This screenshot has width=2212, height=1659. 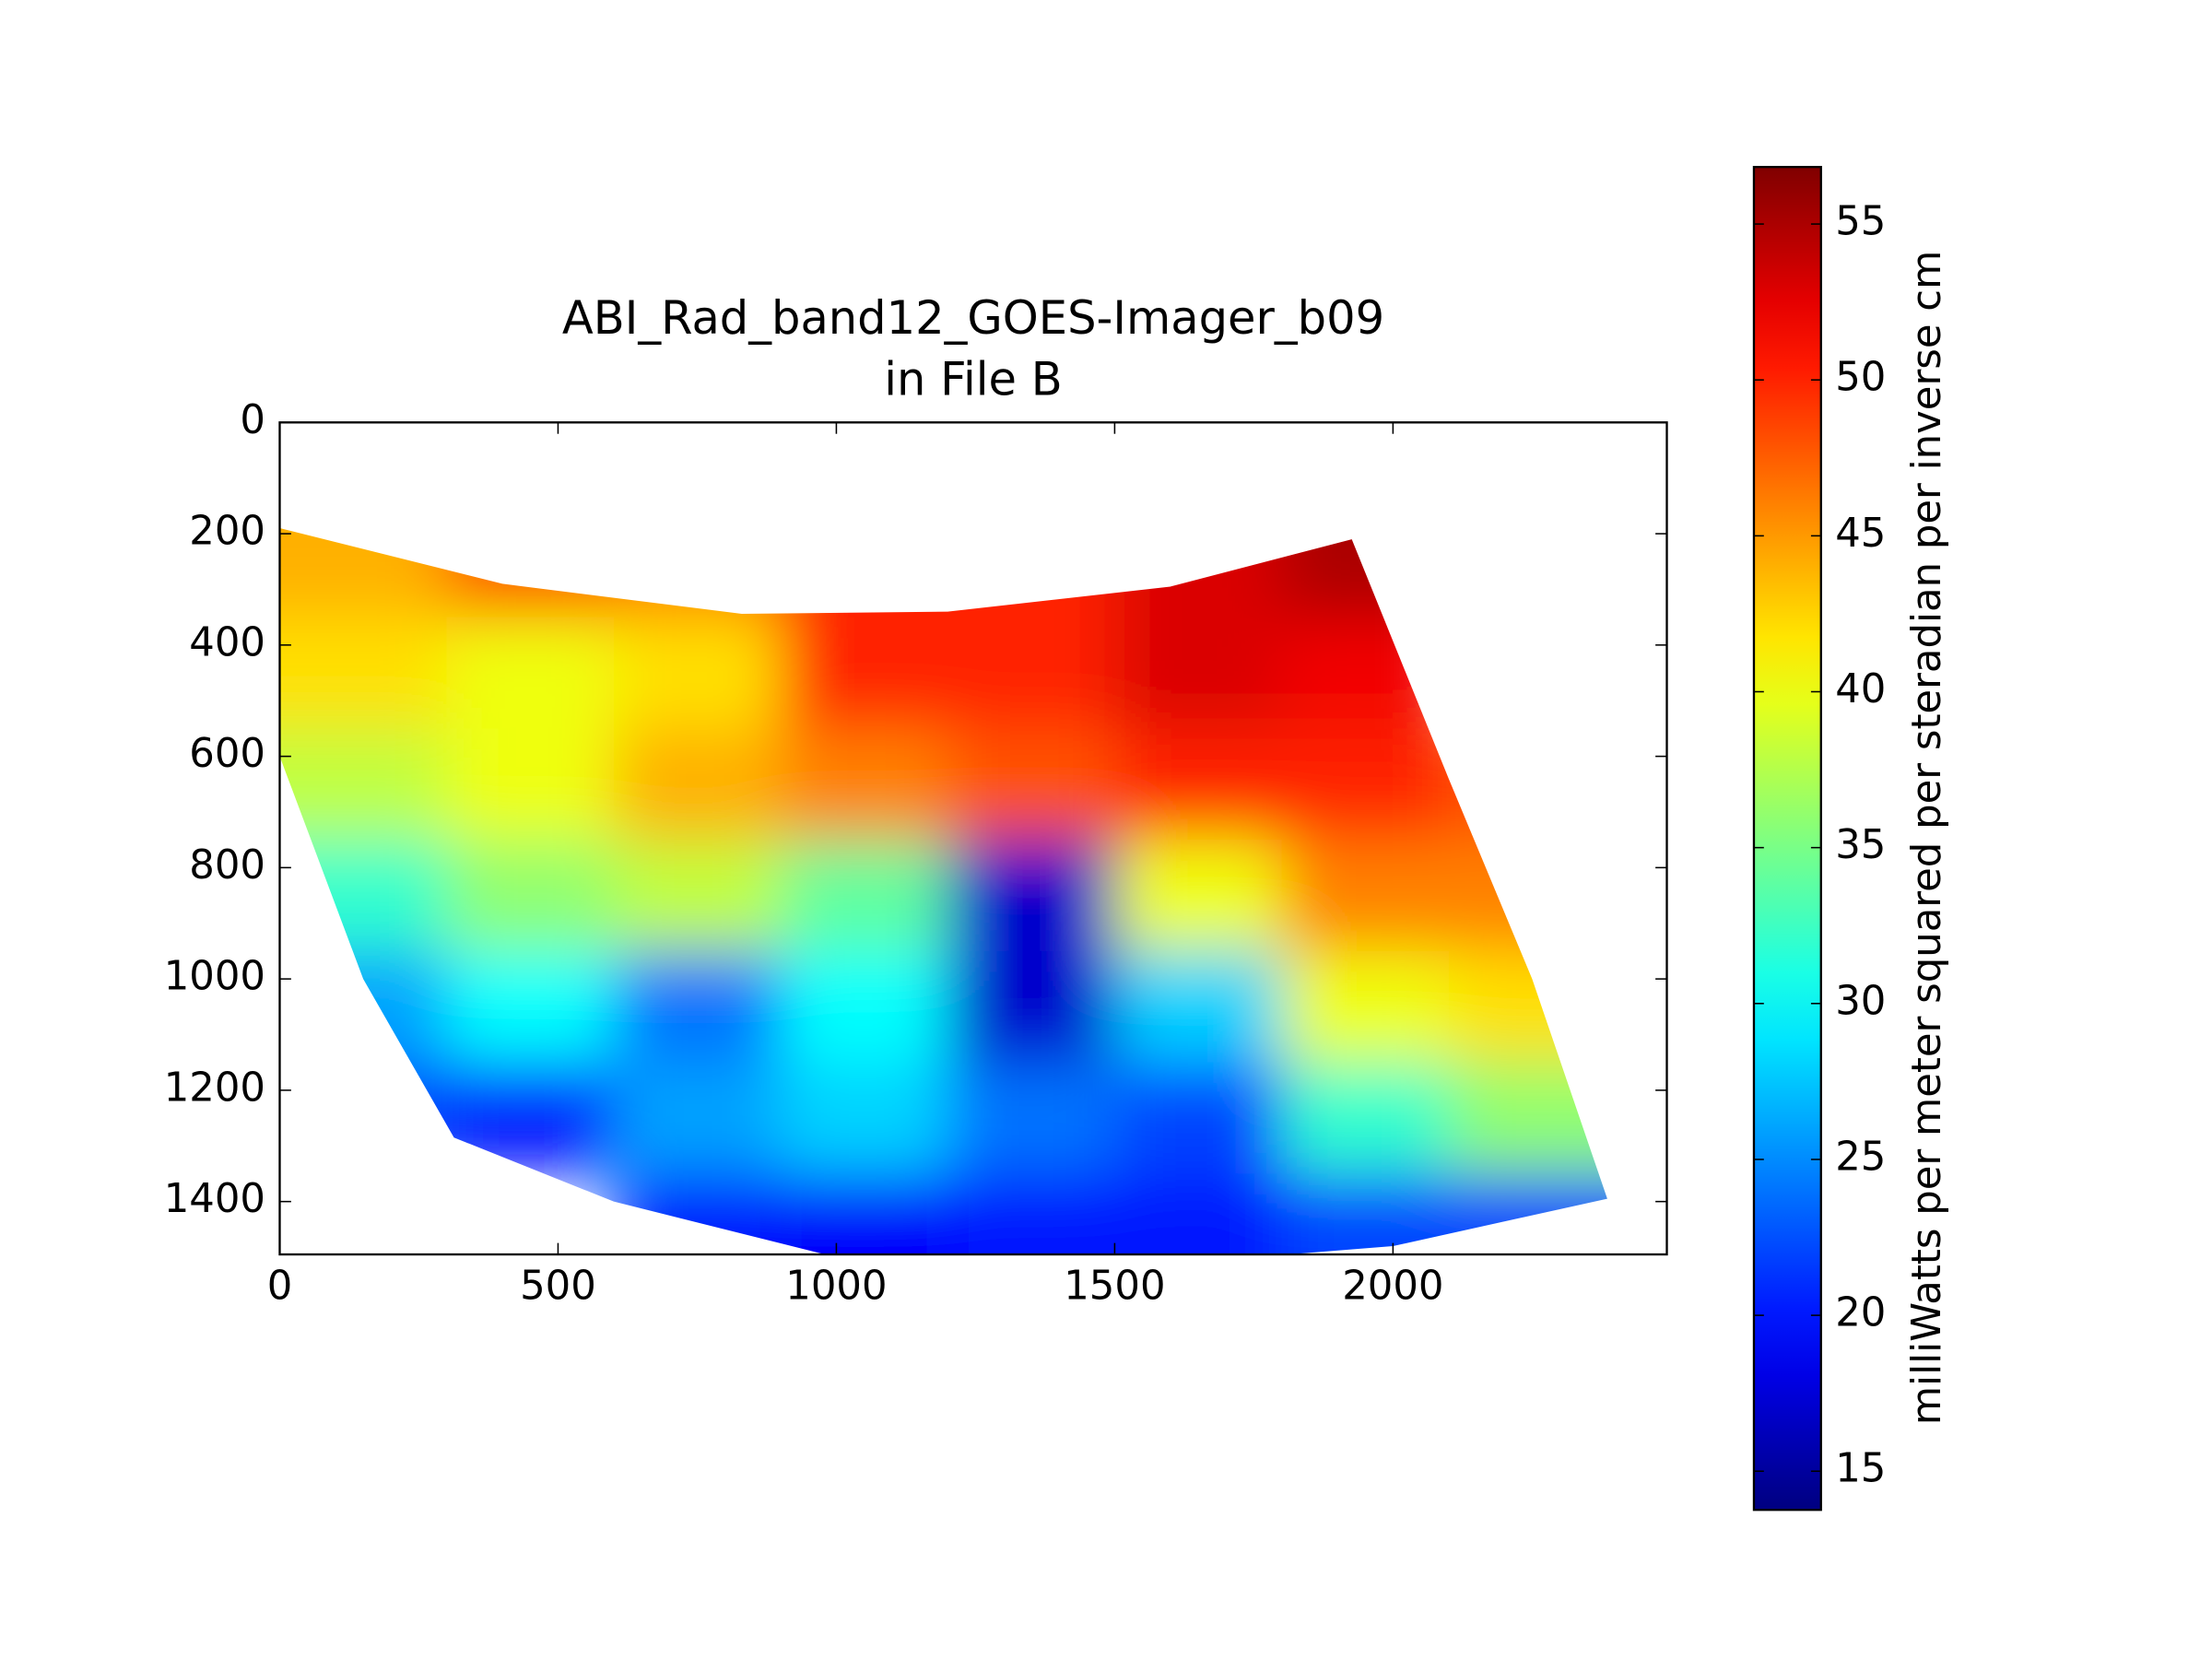 I want to click on colorbar-tick-label: 25, so click(x=1860, y=1157).